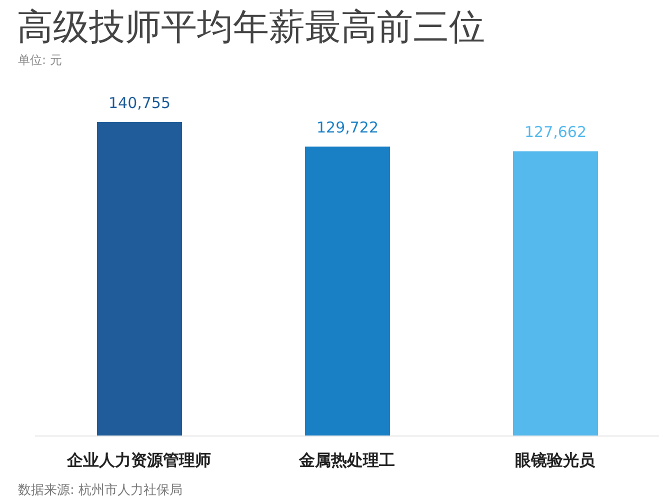 This screenshot has height=502, width=659. I want to click on data-label: 127,662, so click(555, 132).